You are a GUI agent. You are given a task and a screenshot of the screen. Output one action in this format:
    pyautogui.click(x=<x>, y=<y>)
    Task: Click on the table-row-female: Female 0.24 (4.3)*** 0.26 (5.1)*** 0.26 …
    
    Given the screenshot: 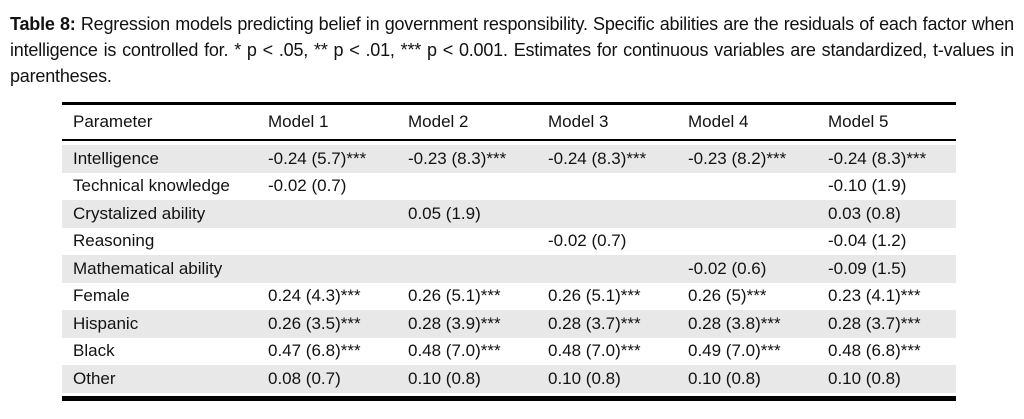 What is the action you would take?
    pyautogui.click(x=509, y=297)
    